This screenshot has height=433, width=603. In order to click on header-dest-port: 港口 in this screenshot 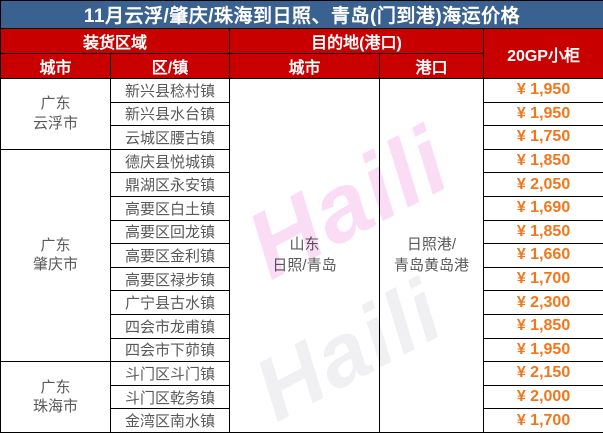, I will do `click(431, 66)`.